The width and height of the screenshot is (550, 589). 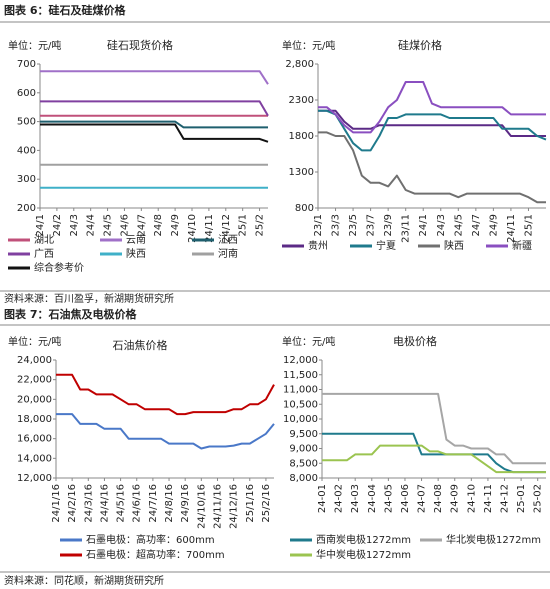 I want to click on y-tick-label: 1800, so click(x=301, y=136).